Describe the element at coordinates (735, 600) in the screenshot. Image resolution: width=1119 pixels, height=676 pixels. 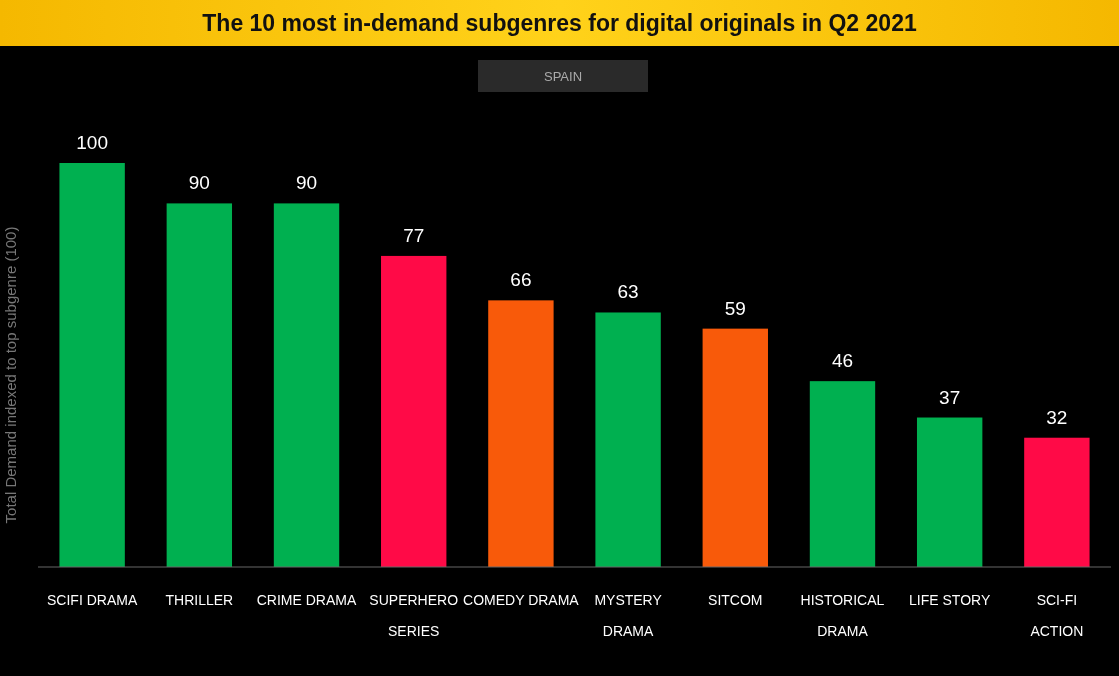
I see `x-tick-label: SITCOM` at that location.